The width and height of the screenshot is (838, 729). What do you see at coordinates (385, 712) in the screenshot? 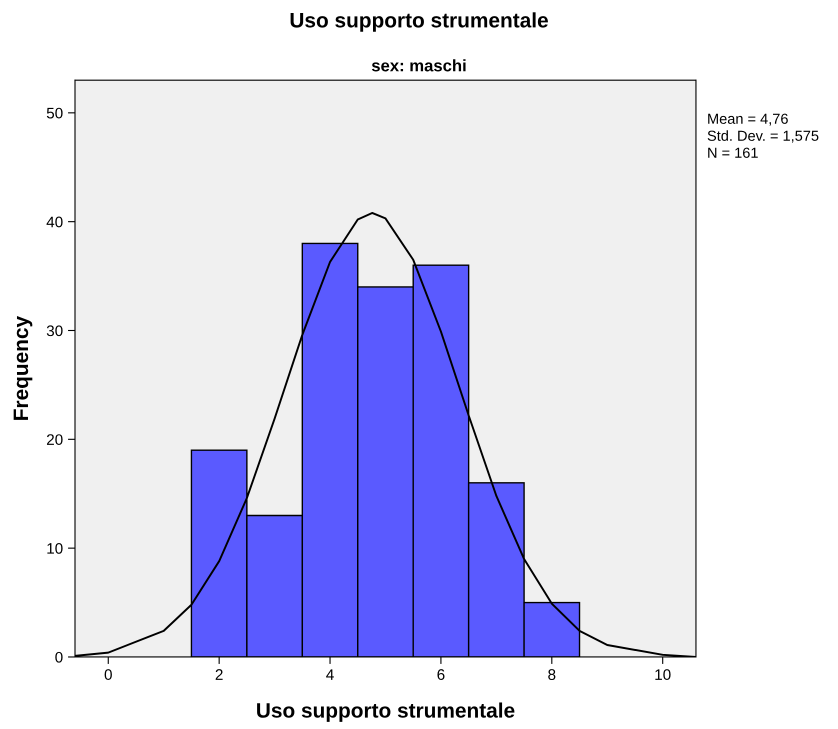
I see `x-axis-title: Uso supporto strumentale` at bounding box center [385, 712].